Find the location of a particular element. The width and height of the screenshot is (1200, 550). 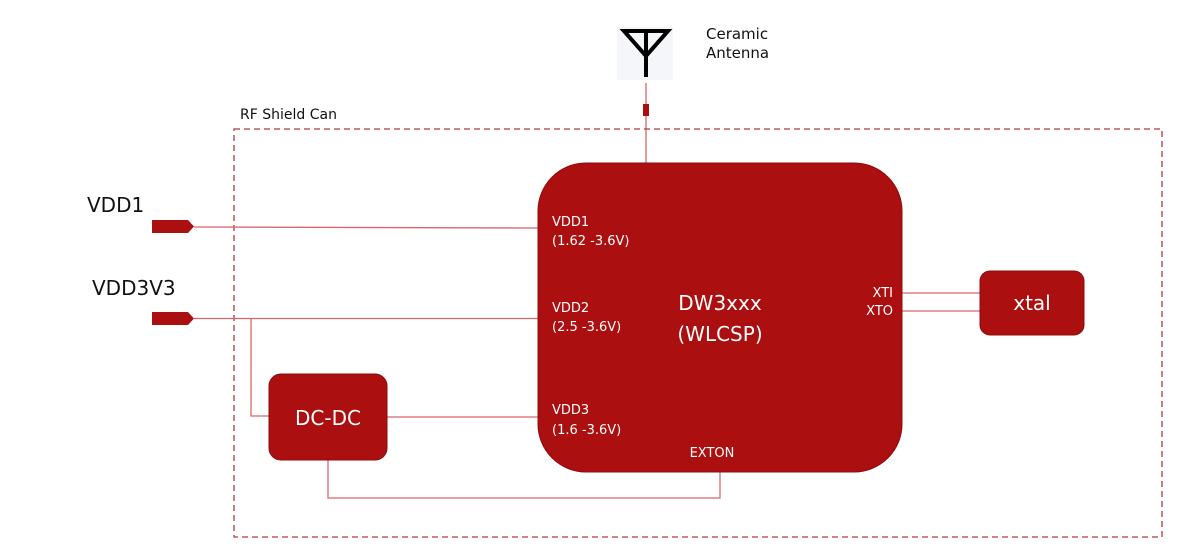

chip-package: (WLCSP) is located at coordinates (719, 334).